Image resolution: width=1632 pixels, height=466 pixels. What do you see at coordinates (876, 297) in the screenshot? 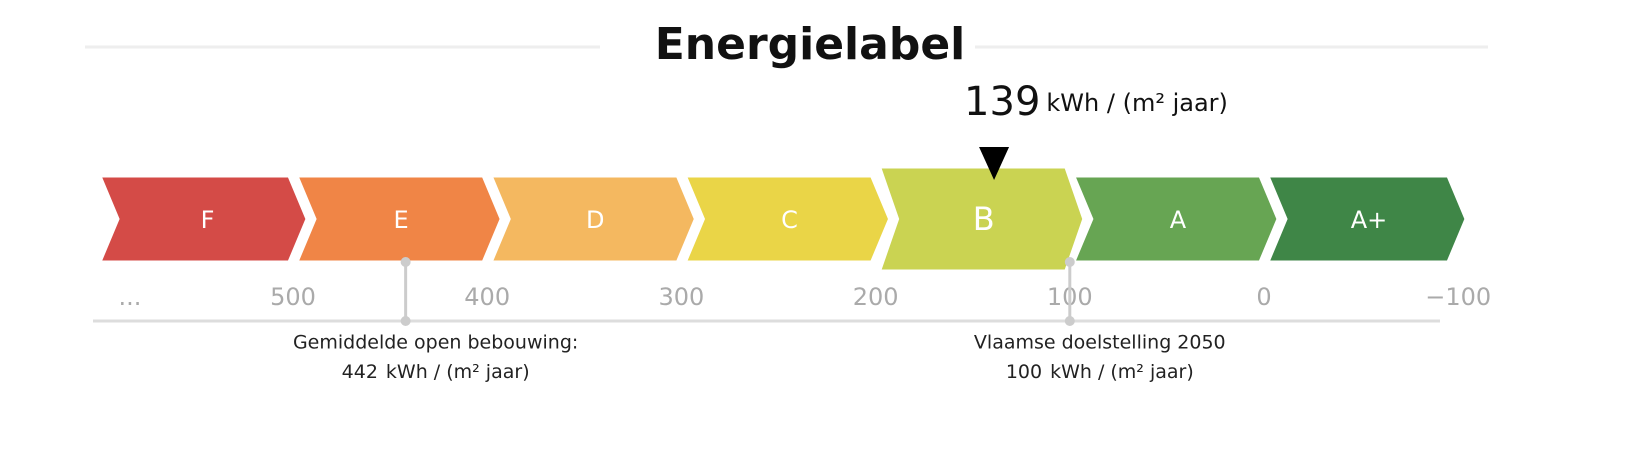
I see `tick-label: 200` at bounding box center [876, 297].